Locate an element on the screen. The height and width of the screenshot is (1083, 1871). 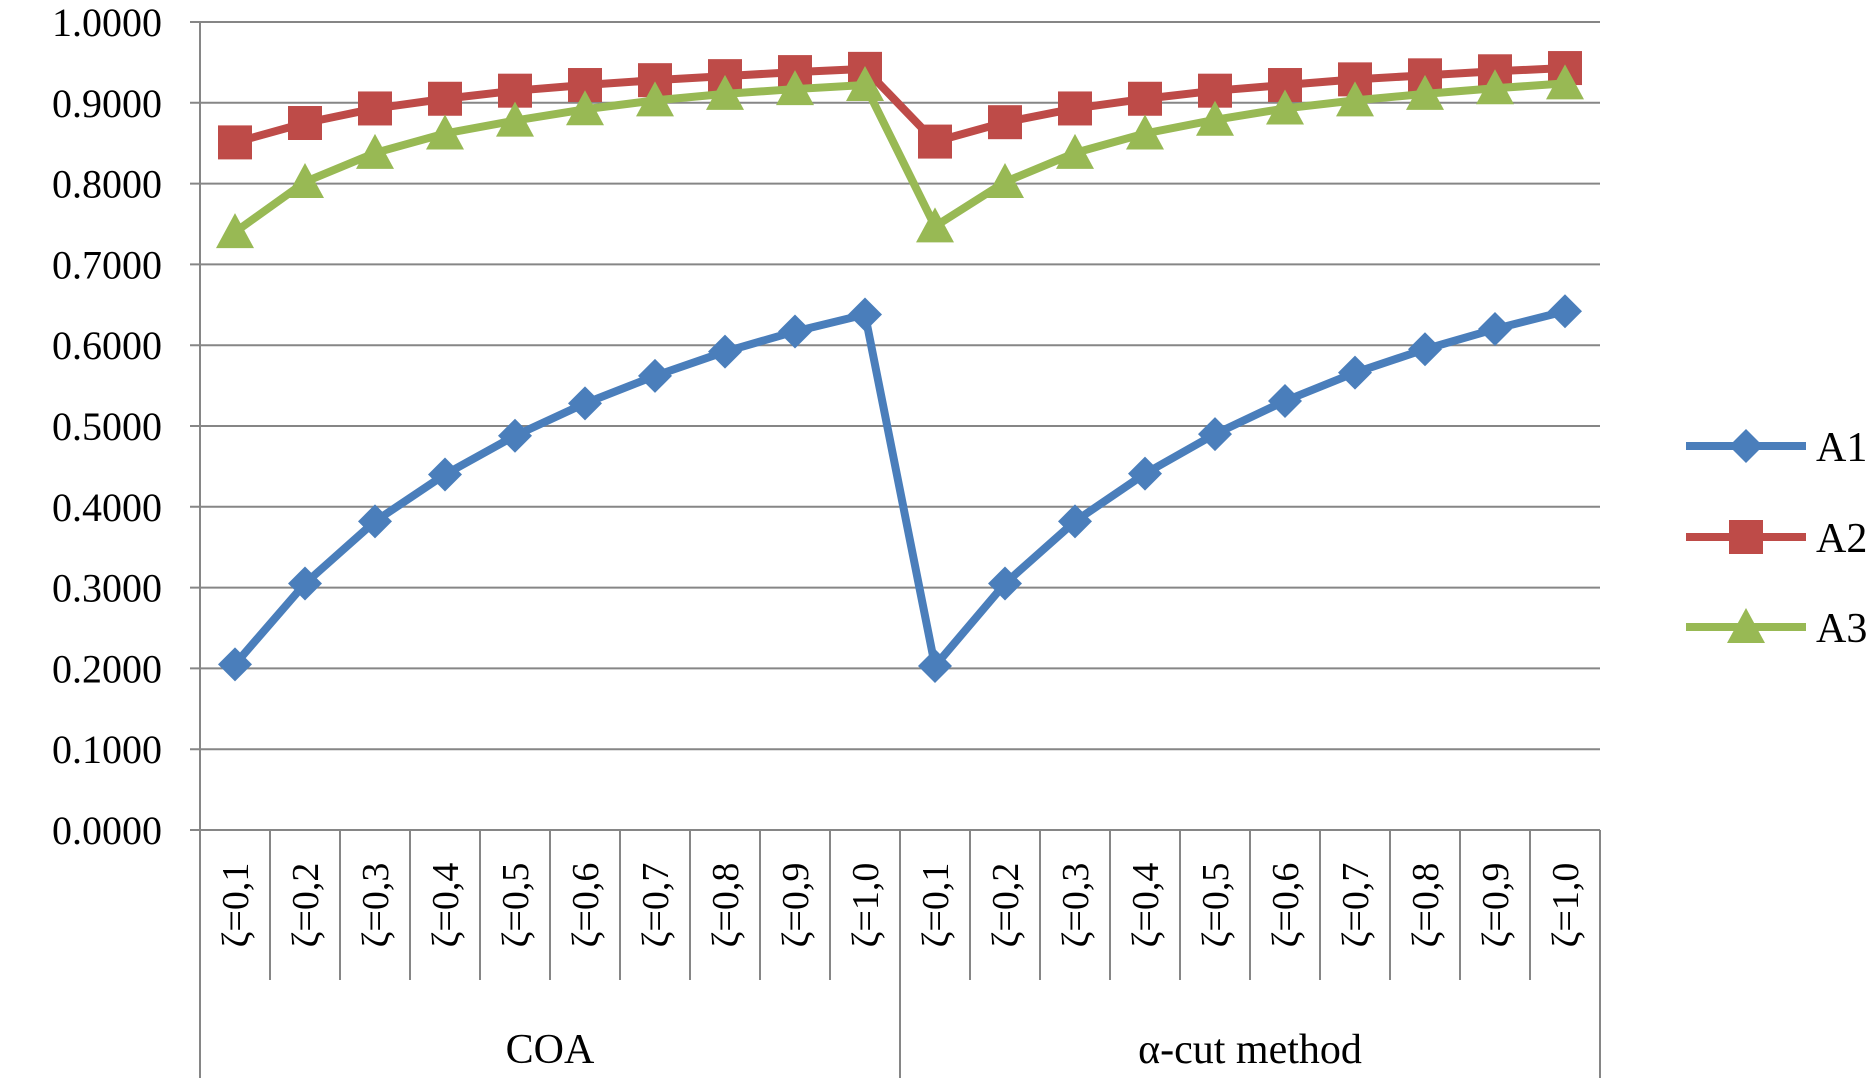
legend: A1 A2 A3 is located at coordinates (1776, 538).